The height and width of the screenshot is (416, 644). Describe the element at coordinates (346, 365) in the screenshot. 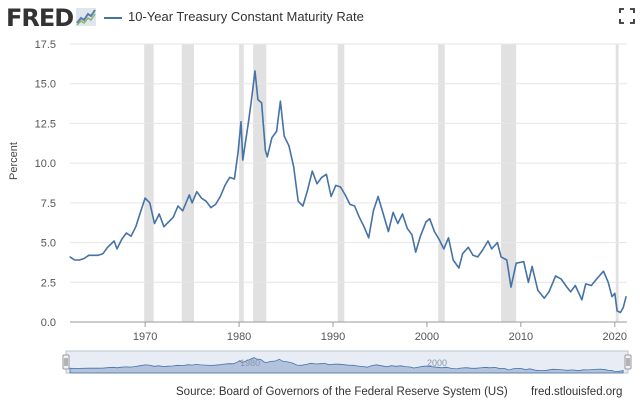

I see `navigator-series` at that location.